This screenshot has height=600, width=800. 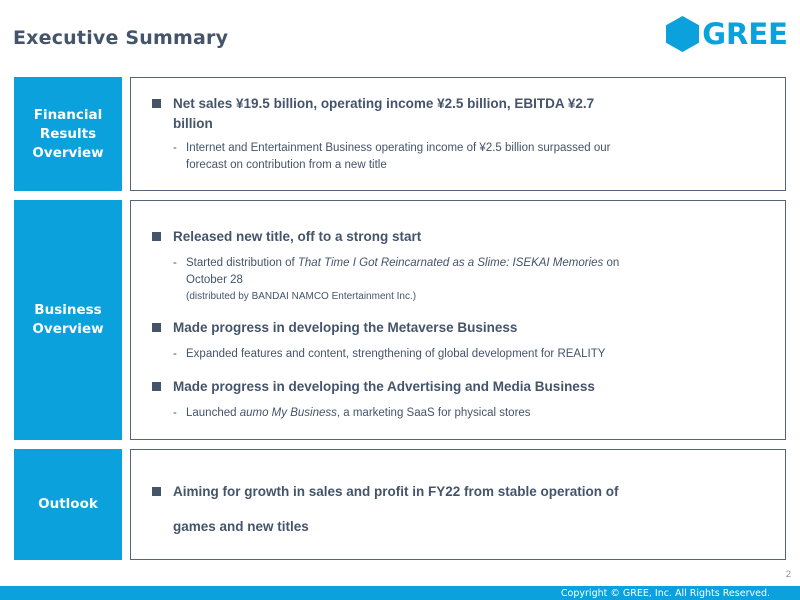 What do you see at coordinates (611, 263) in the screenshot?
I see `sub-bullet-text: on` at bounding box center [611, 263].